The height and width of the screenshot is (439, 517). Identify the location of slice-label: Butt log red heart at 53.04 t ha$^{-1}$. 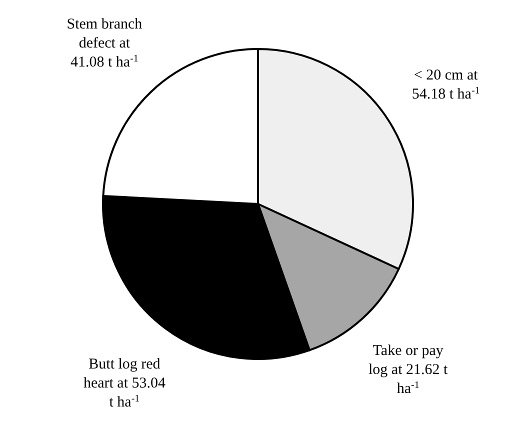
(124, 383).